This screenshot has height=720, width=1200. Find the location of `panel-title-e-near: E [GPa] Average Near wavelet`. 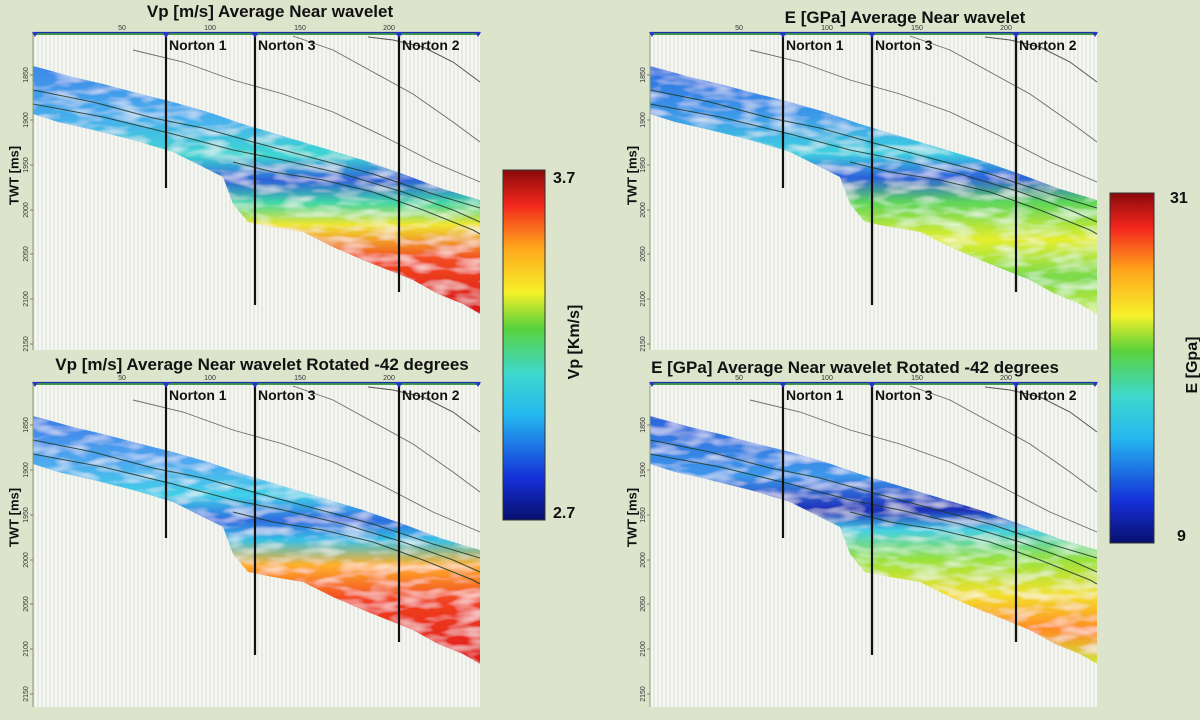

panel-title-e-near: E [GPa] Average Near wavelet is located at coordinates (905, 17).